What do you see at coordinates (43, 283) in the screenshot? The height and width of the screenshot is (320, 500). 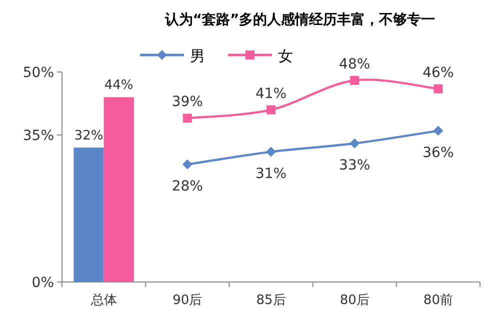 I see `y-tick-label: 0%` at bounding box center [43, 283].